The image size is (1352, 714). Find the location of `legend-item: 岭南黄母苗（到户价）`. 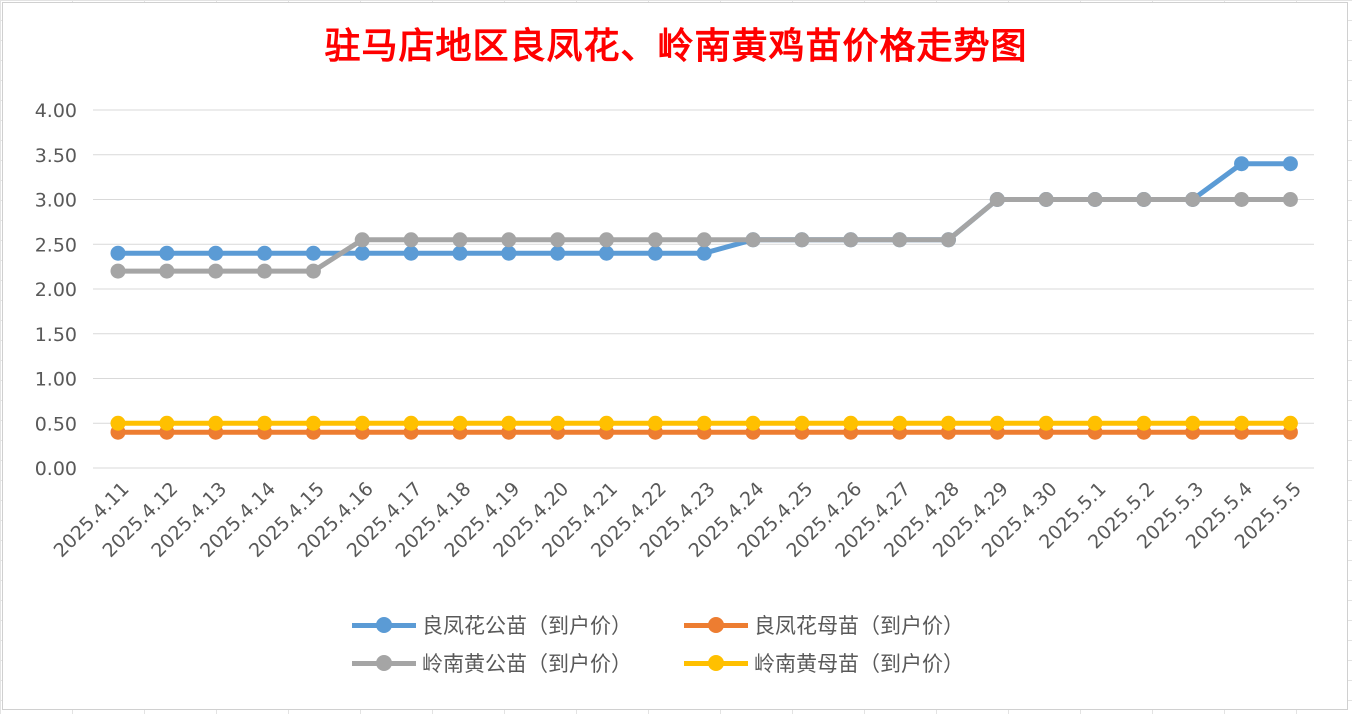

legend-item: 岭南黄母苗（到户价） is located at coordinates (849, 663).